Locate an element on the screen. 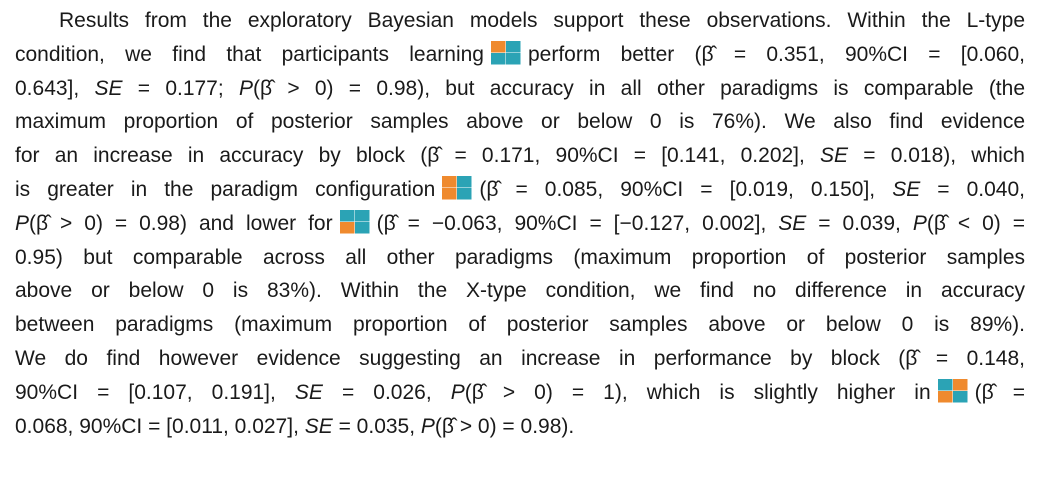 The image size is (1041, 495). text: (β̂ < 0) = is located at coordinates (976, 223).